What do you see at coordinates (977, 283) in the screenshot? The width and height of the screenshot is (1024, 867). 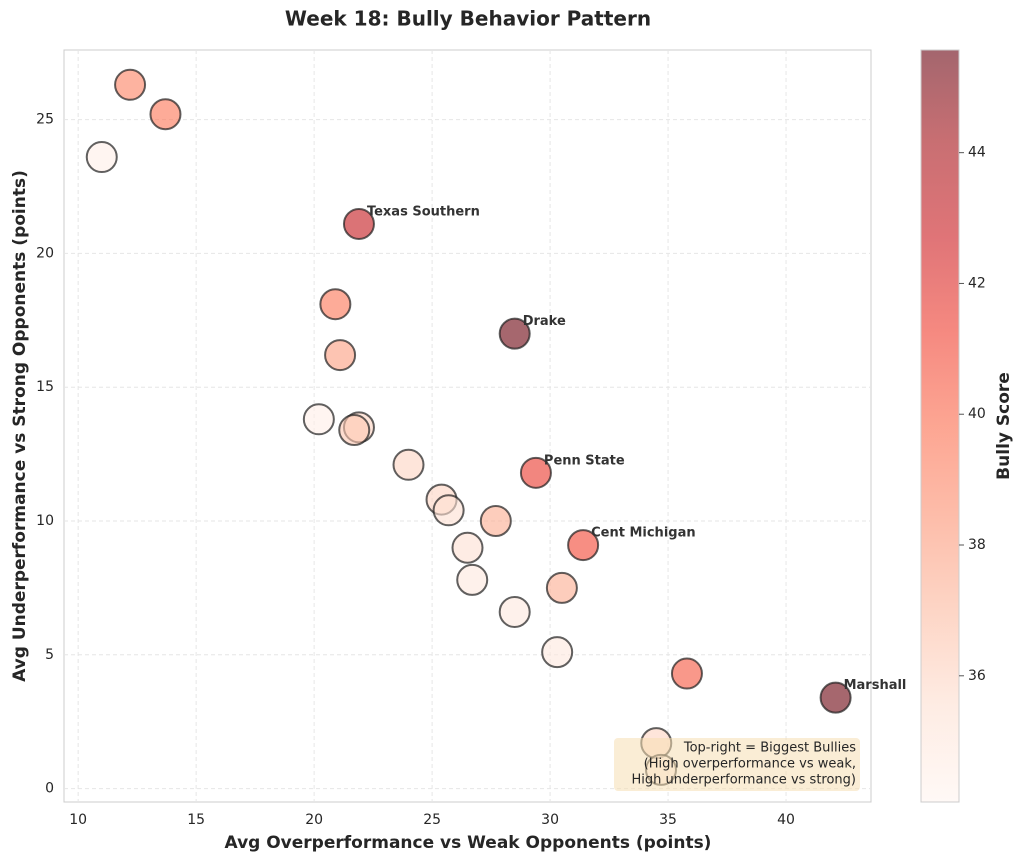 I see `colorbar-tick-label: 42` at bounding box center [977, 283].